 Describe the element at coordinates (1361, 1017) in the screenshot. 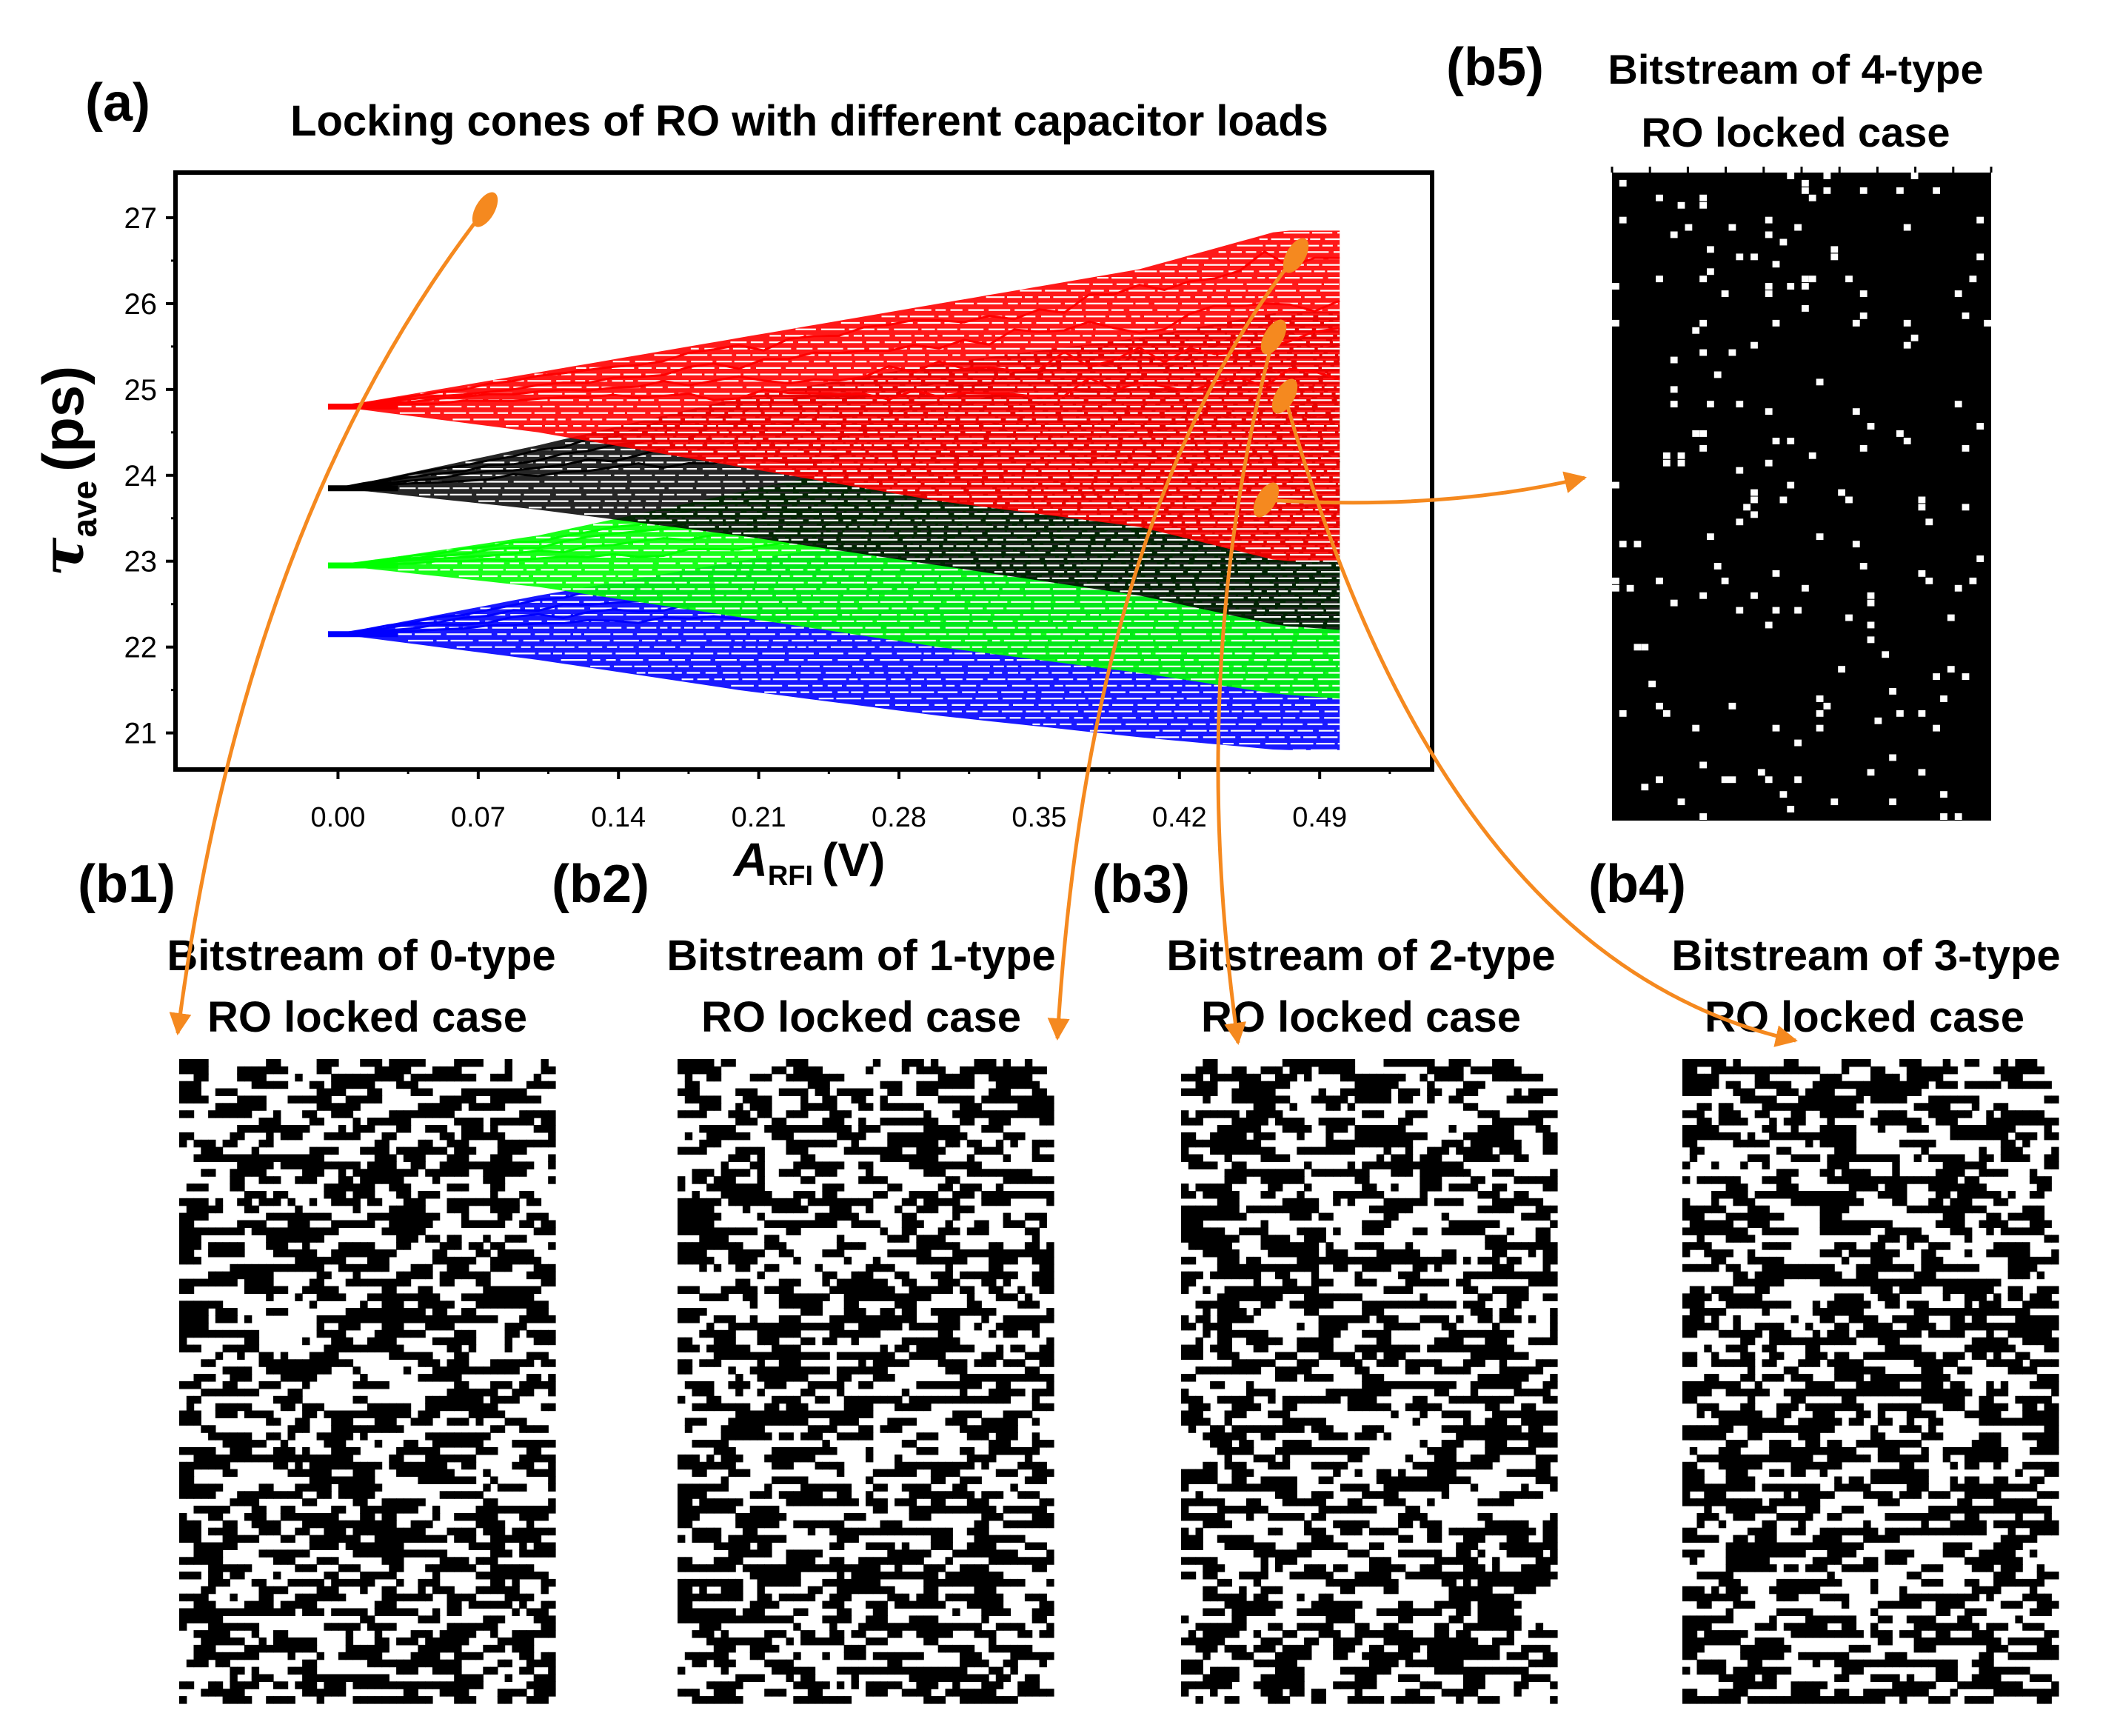

I see `b3-title-line2: RO locked case` at that location.